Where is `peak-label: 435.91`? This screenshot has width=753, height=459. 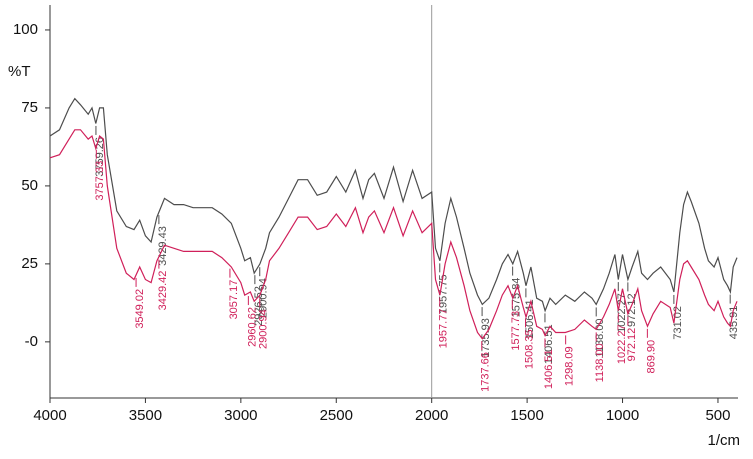 peak-label: 435.91 is located at coordinates (734, 323).